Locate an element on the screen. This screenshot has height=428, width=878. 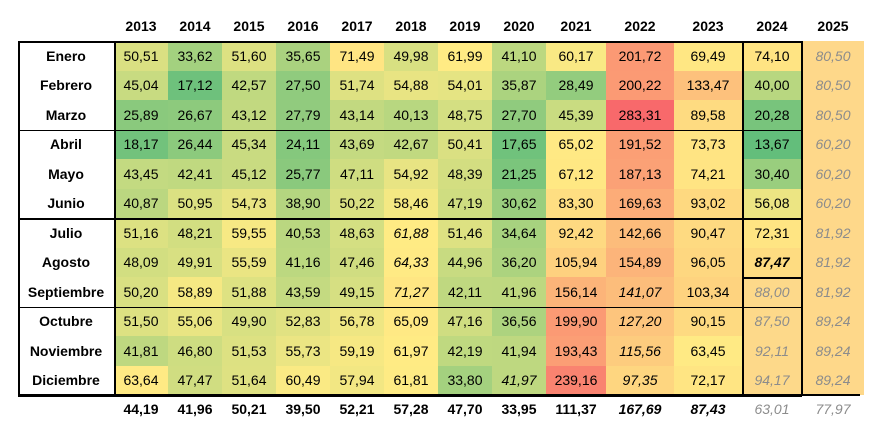
value-cell: 49,98 is located at coordinates (411, 56).